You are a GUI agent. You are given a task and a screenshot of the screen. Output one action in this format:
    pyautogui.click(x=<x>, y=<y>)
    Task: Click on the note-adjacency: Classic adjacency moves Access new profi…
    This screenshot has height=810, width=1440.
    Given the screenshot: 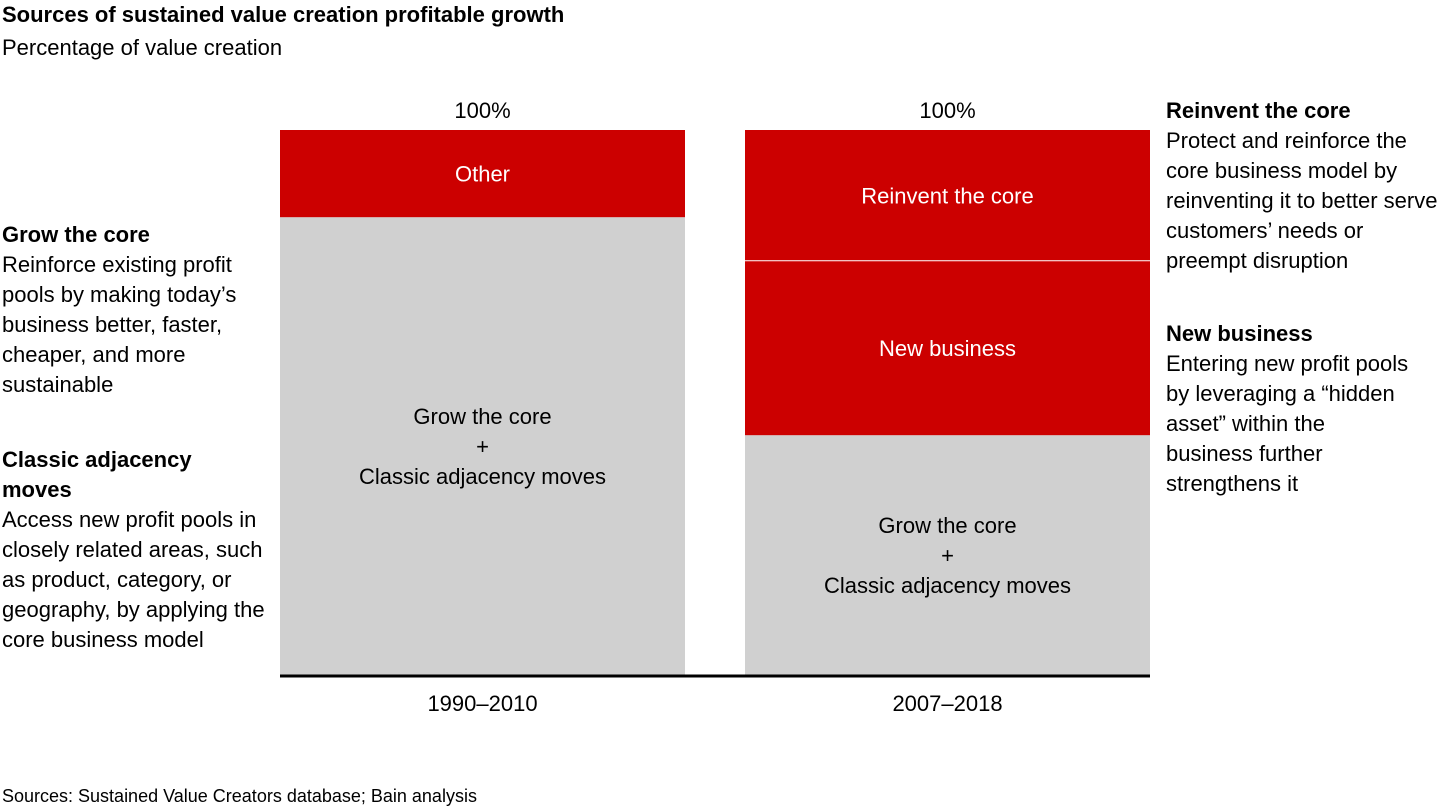 What is the action you would take?
    pyautogui.click(x=133, y=550)
    